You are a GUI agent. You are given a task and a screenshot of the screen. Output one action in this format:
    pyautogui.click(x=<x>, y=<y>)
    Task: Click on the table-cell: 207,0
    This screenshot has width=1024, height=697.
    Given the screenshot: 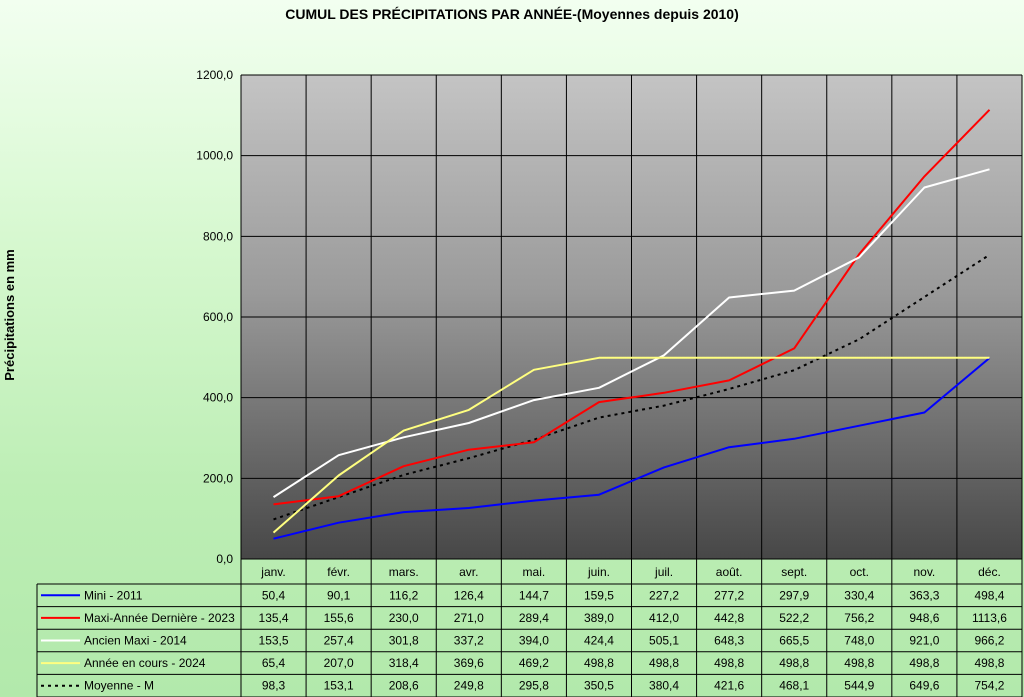 What is the action you would take?
    pyautogui.click(x=339, y=663)
    